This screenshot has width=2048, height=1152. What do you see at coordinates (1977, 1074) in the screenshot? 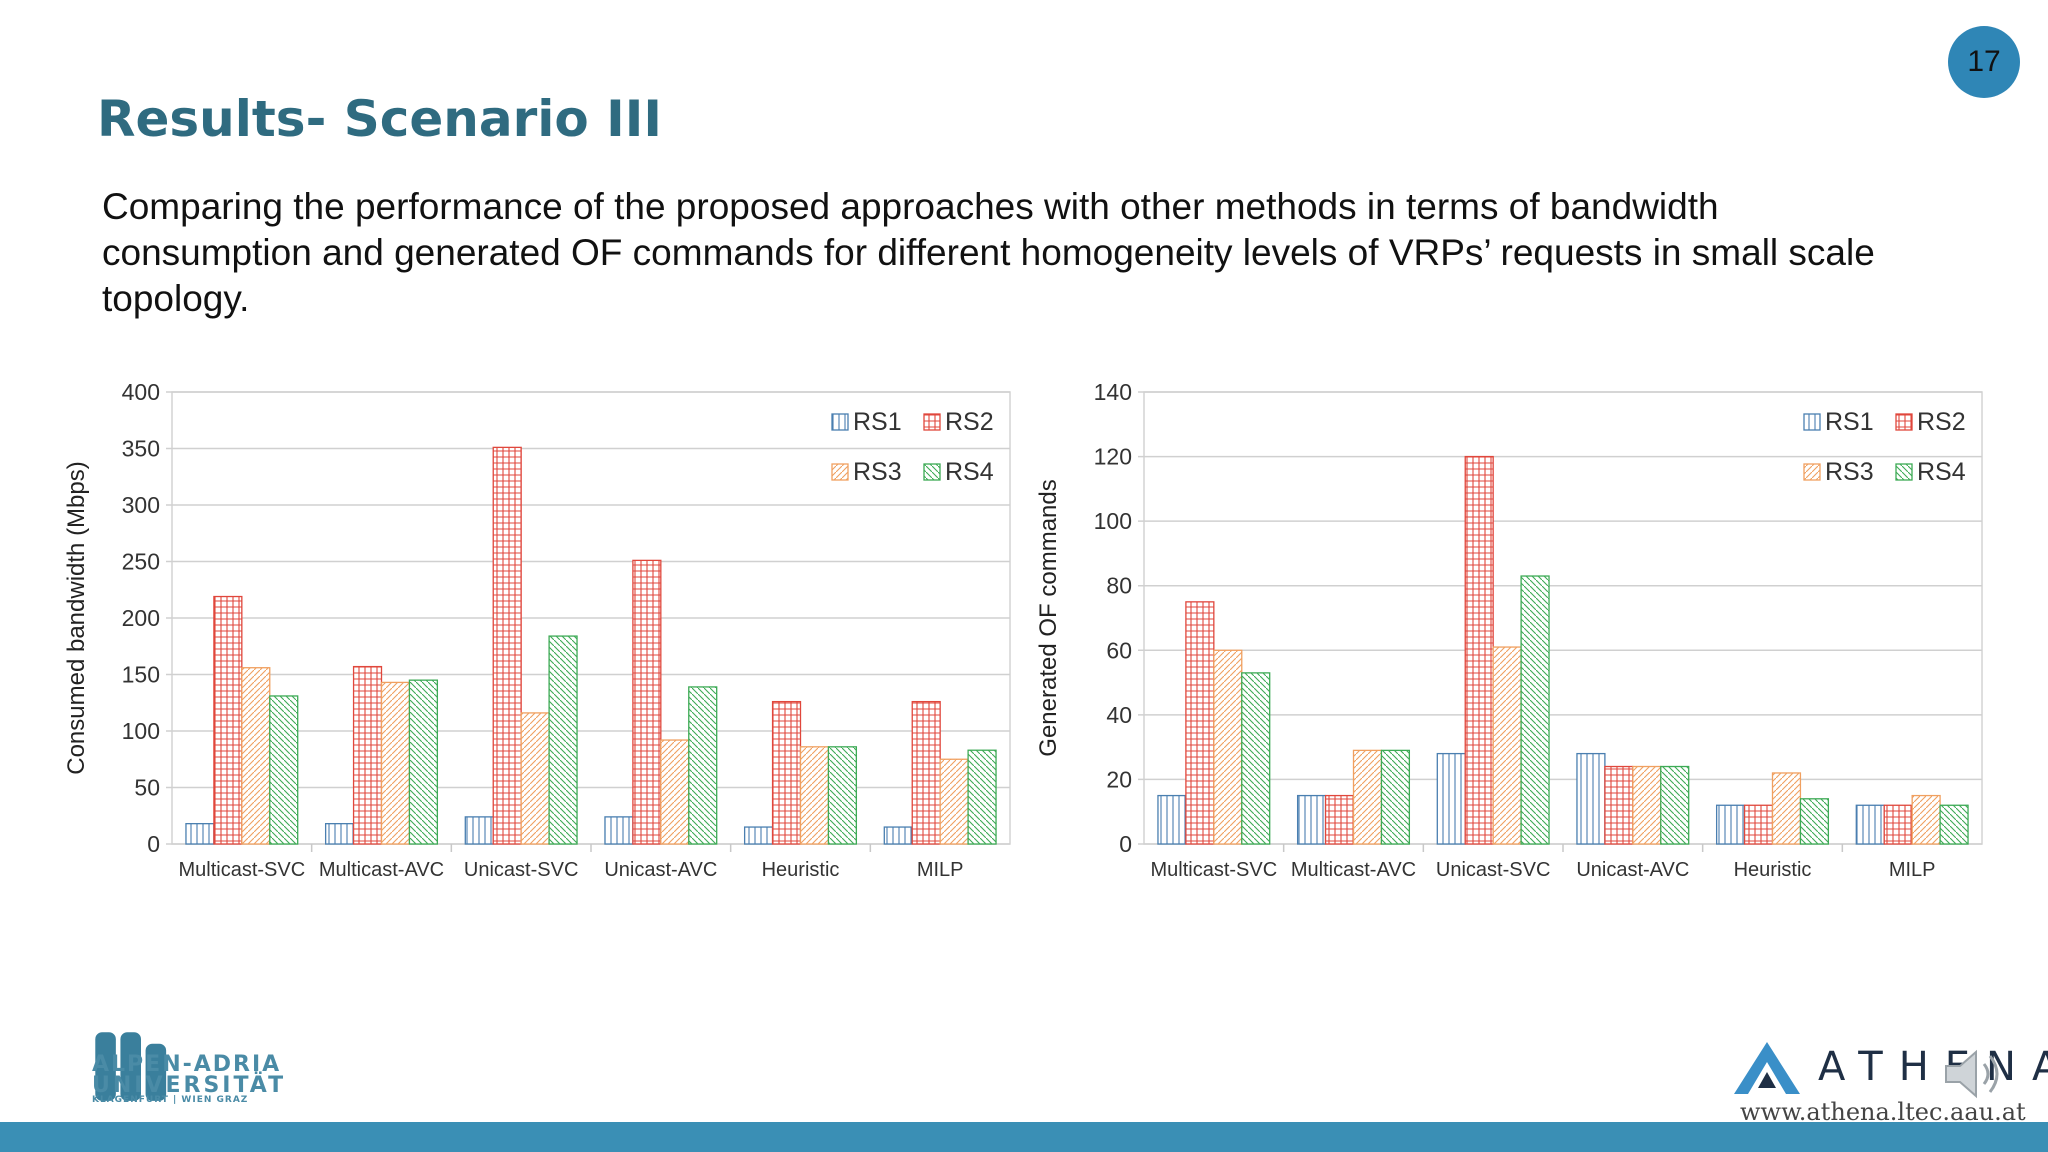
I see `speaker-icon` at bounding box center [1977, 1074].